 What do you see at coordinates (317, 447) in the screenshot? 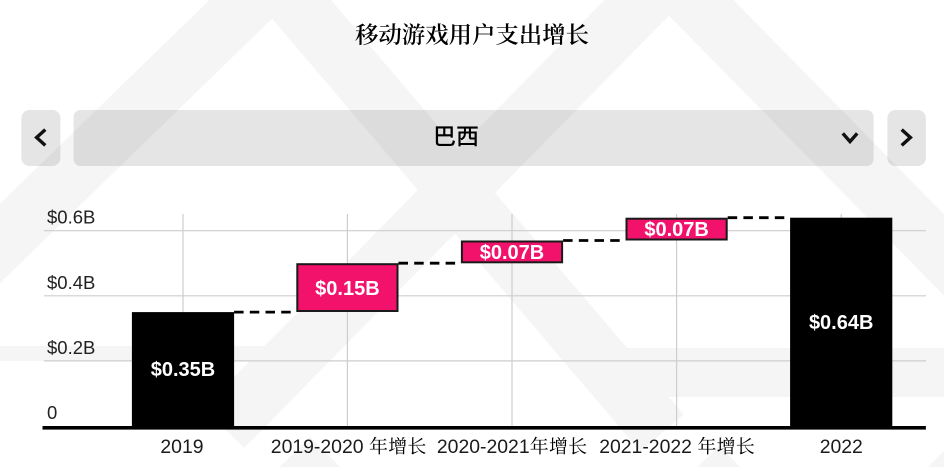
I see `svg-text: 2019-2020` at bounding box center [317, 447].